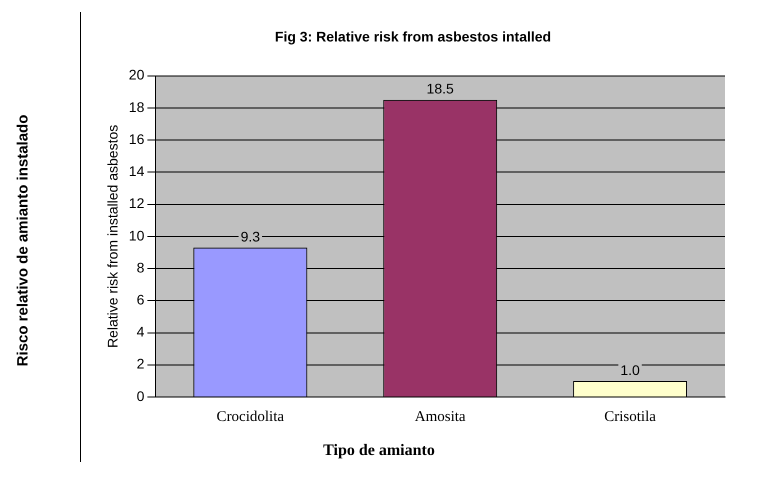 The image size is (758, 491). Describe the element at coordinates (136, 171) in the screenshot. I see `y-tick-label: 14` at that location.